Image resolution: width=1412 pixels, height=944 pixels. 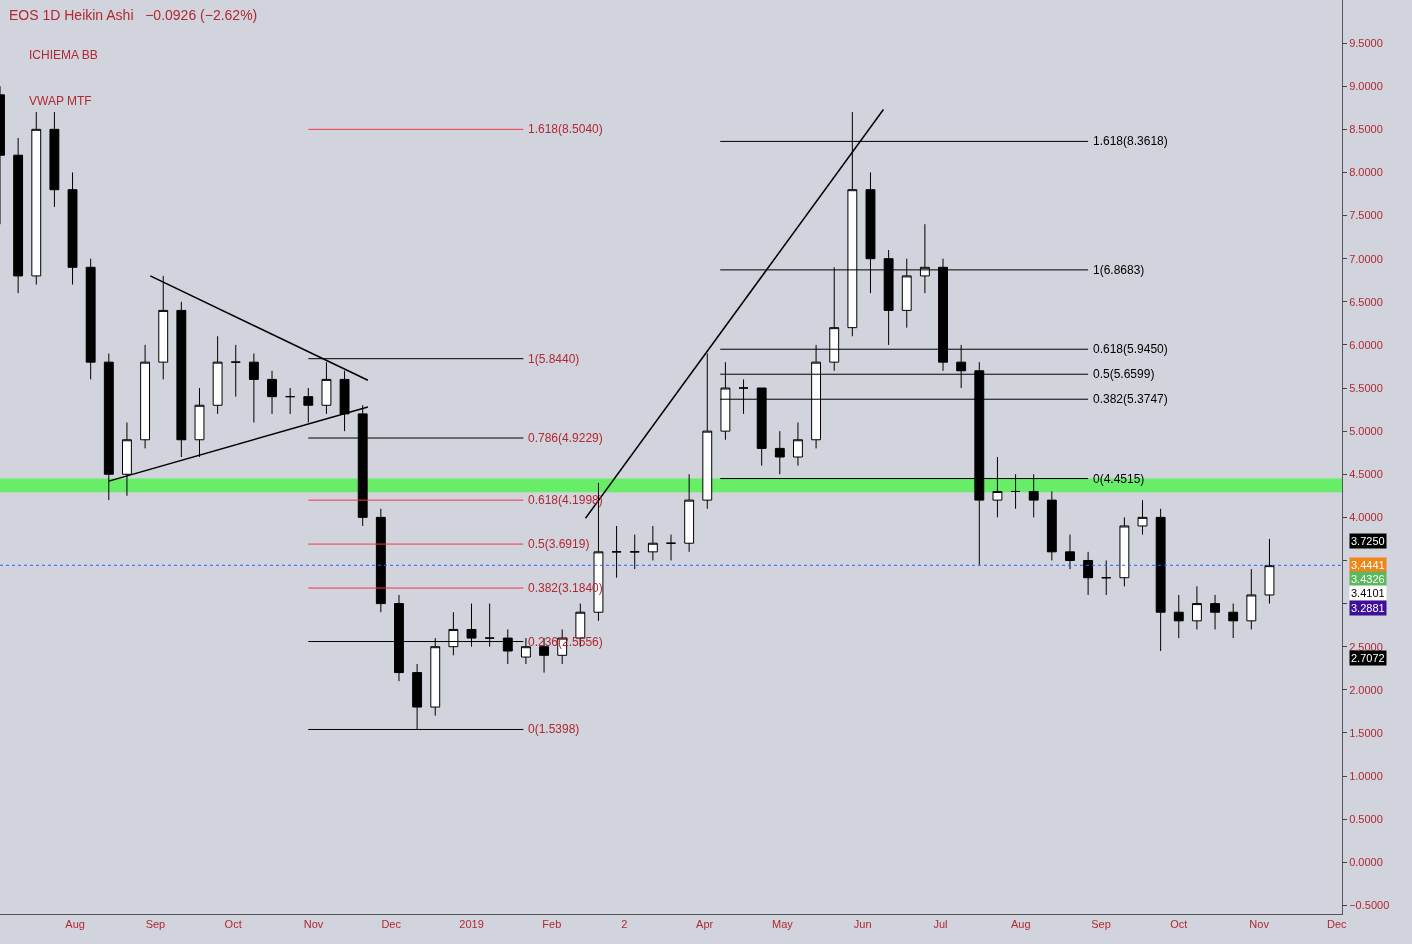 I want to click on text: 3.4441, so click(x=1368, y=565).